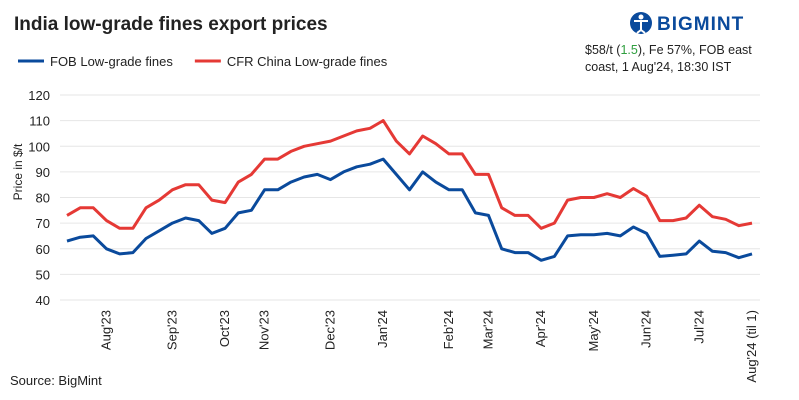 The height and width of the screenshot is (400, 799). I want to click on legend-label: FOB Low-grade fines, so click(111, 61).